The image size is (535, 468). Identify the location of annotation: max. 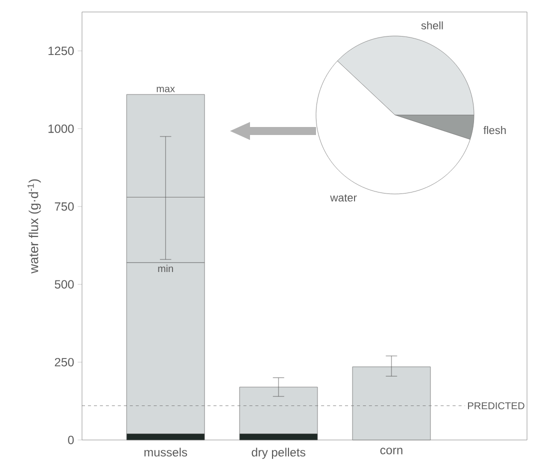
(165, 89).